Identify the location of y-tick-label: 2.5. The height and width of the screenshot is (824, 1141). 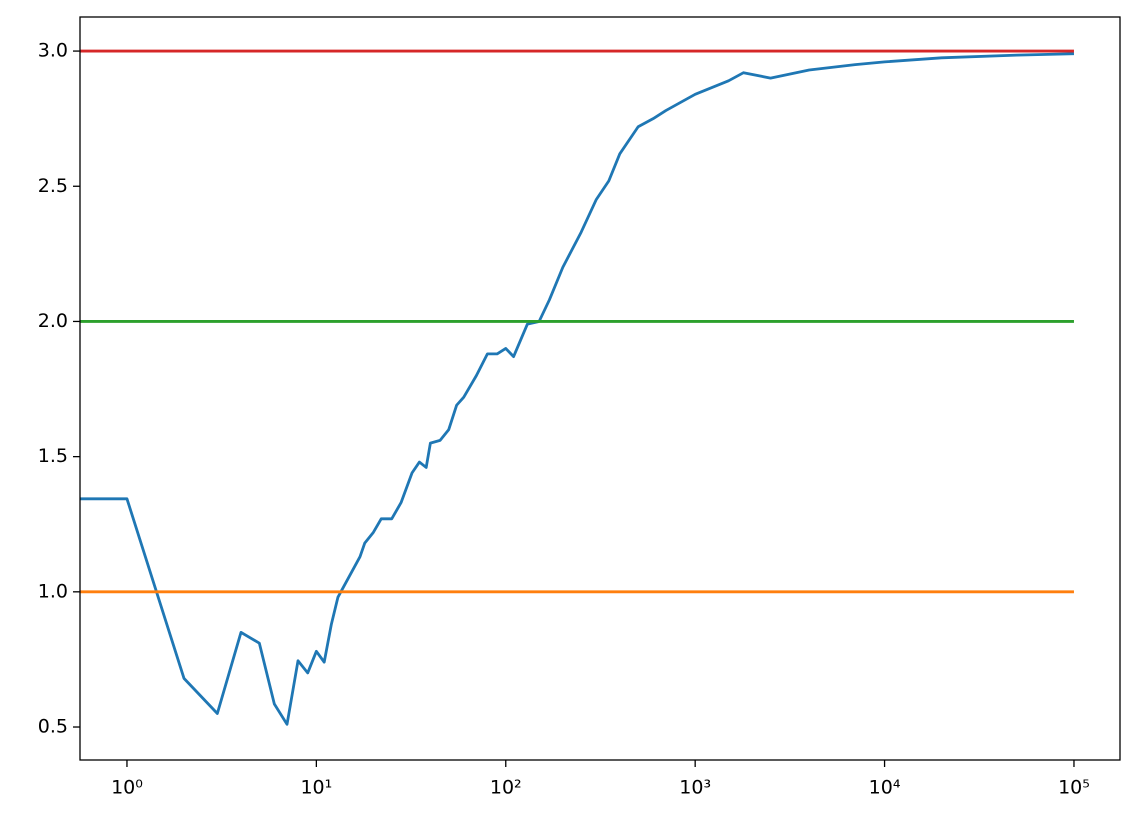
(53, 186).